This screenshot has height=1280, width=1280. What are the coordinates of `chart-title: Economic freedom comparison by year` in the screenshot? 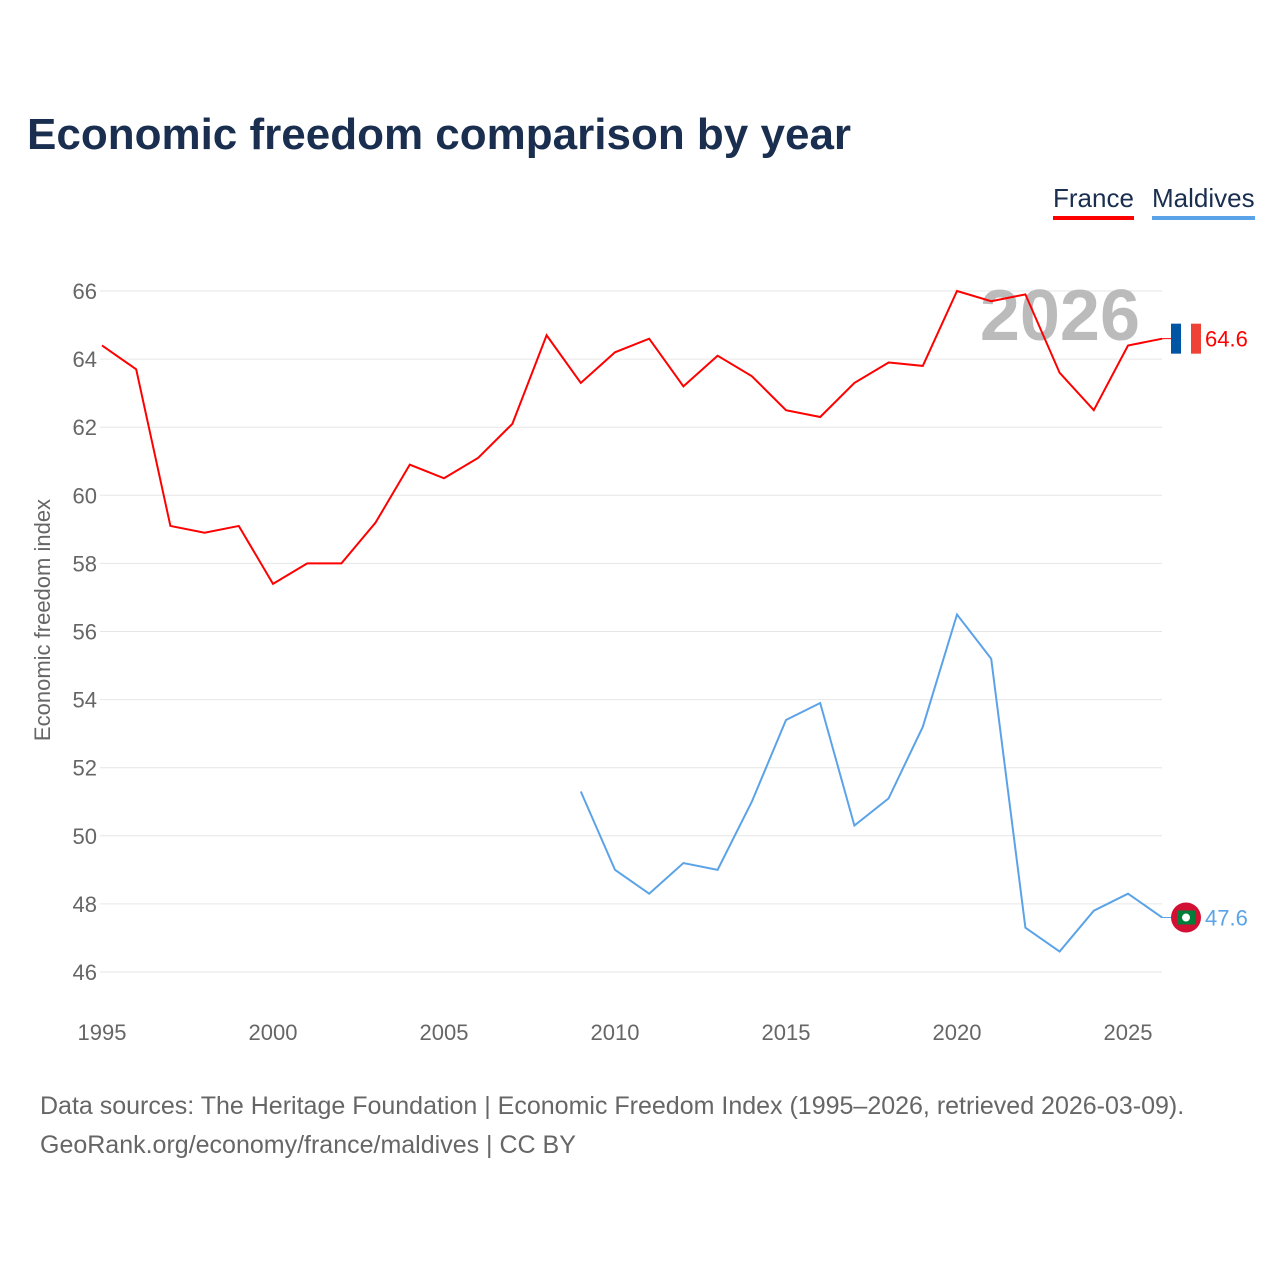 It's located at (439, 134).